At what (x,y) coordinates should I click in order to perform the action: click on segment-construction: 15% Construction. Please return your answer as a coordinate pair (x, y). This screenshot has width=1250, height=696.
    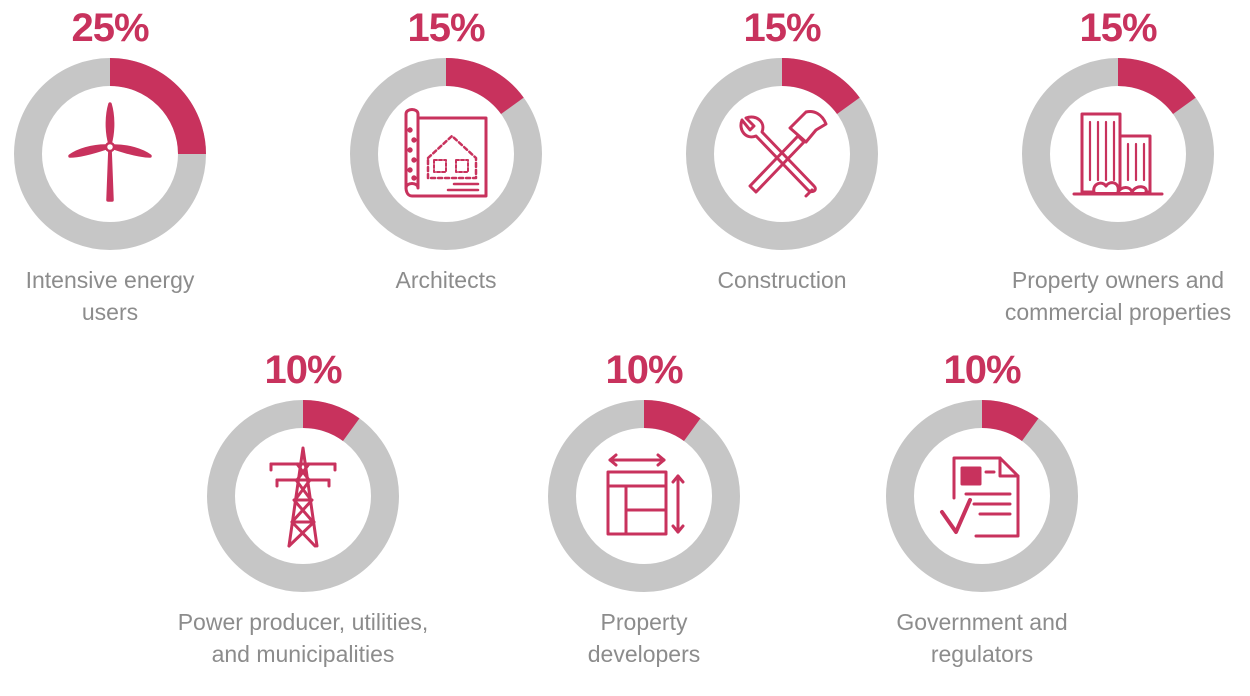
    Looking at the image, I should click on (782, 165).